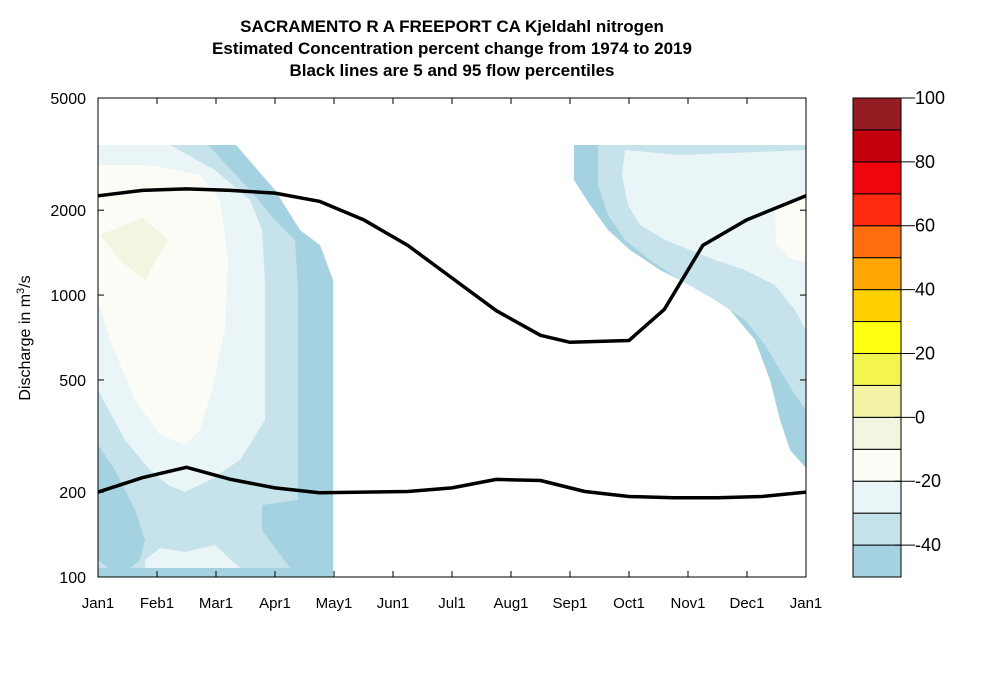 The image size is (1000, 700). Describe the element at coordinates (746, 603) in the screenshot. I see `x-tick-label: Dec1` at that location.